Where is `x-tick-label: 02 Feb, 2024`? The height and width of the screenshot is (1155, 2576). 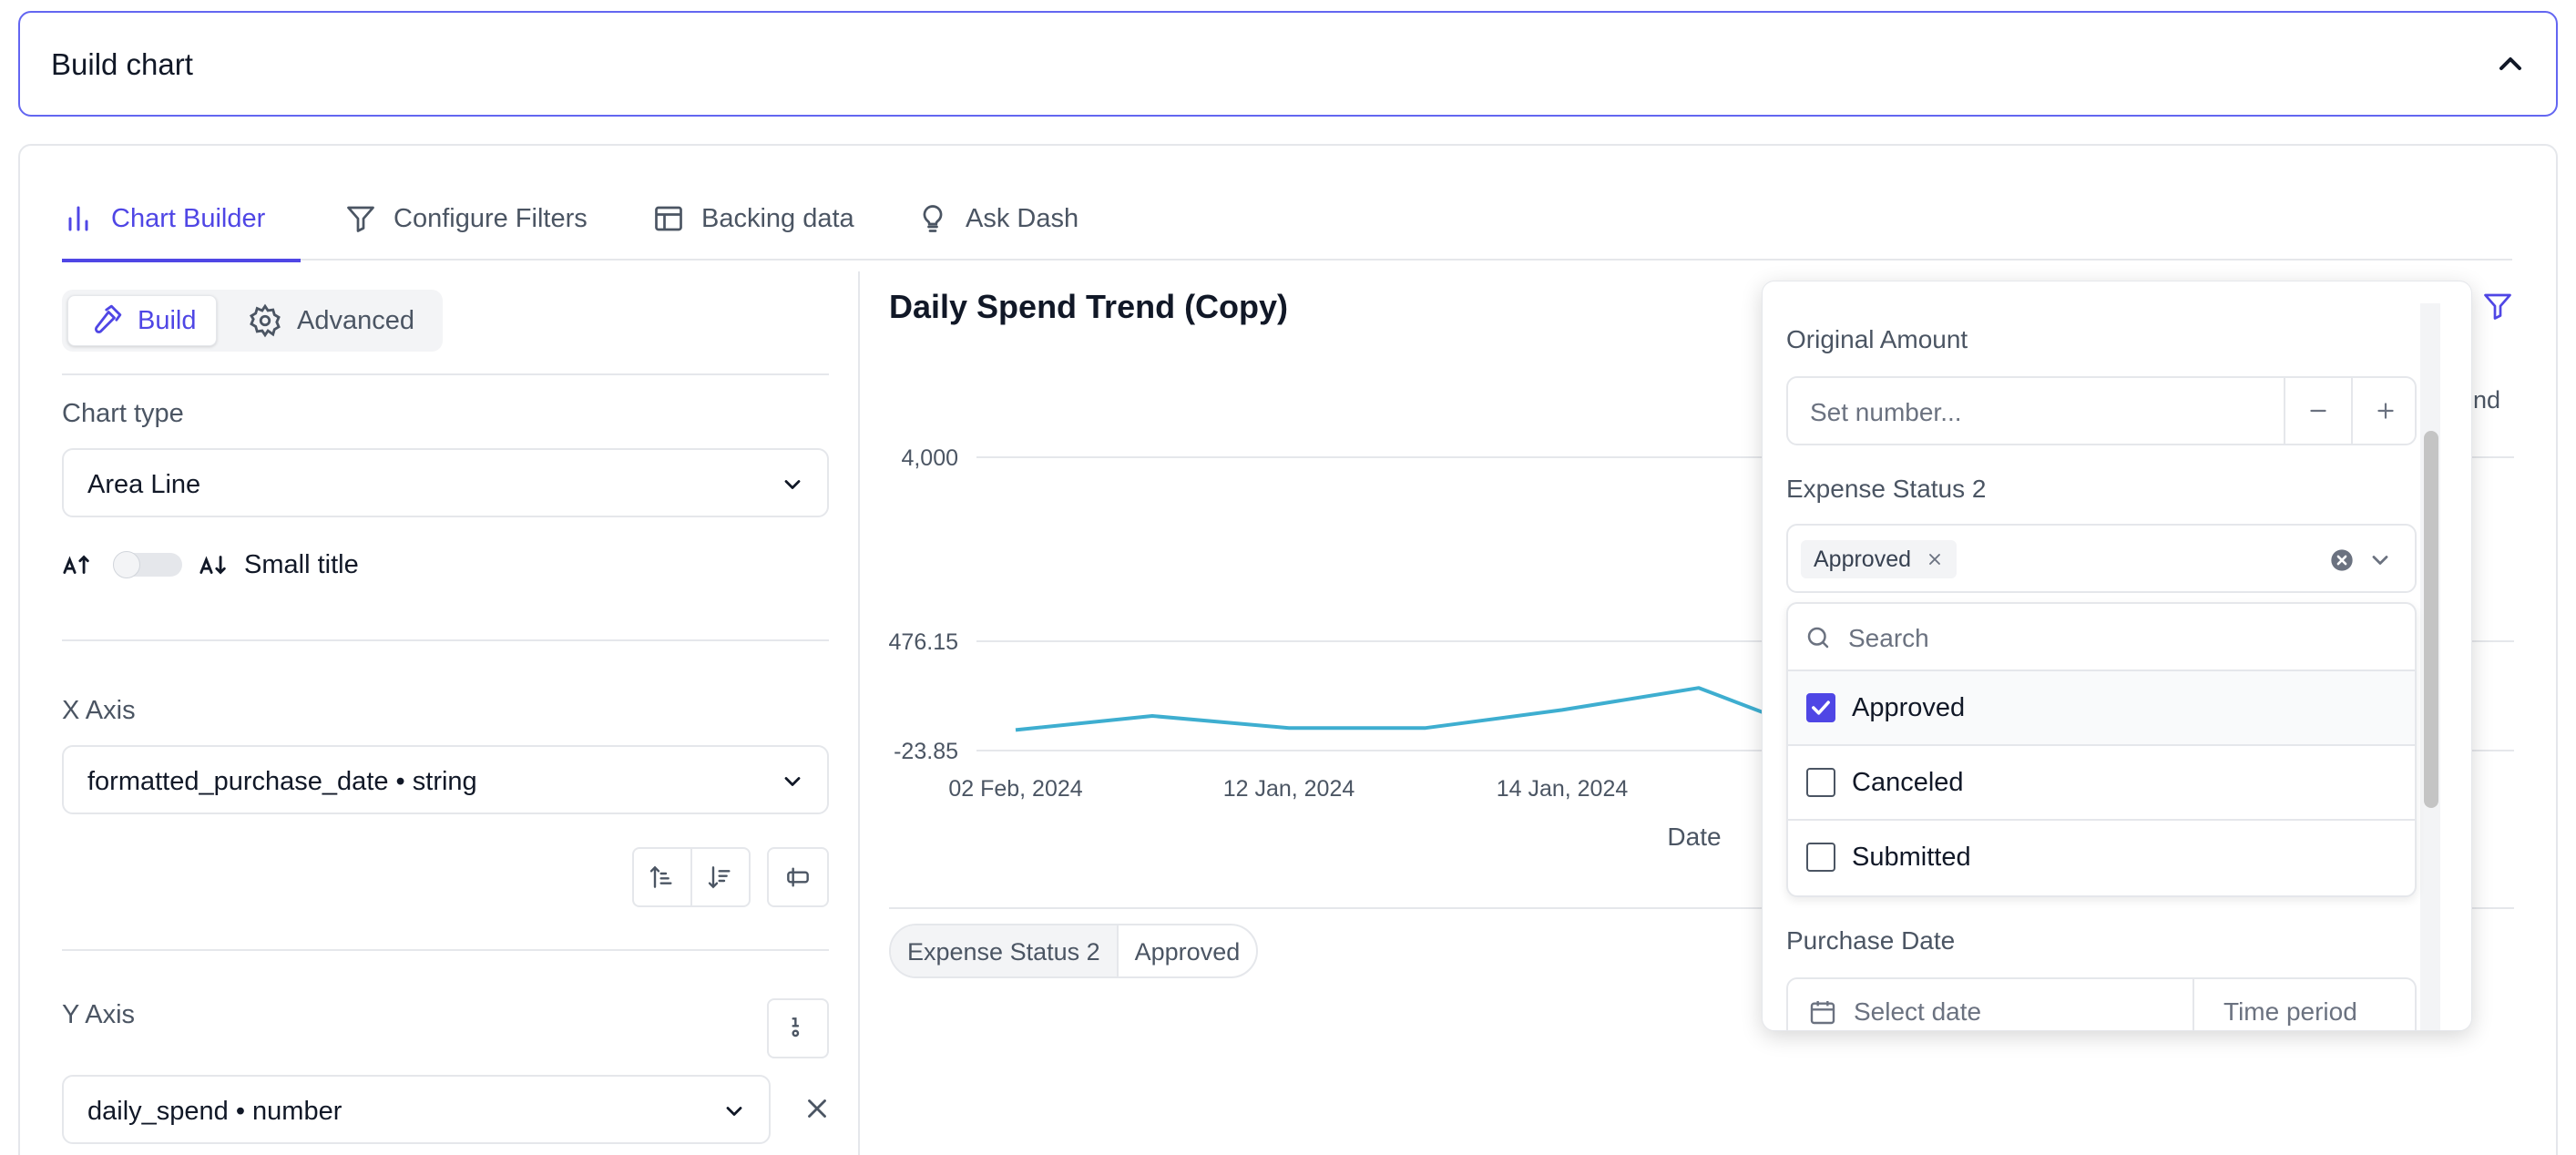
x-tick-label: 02 Feb, 2024 is located at coordinates (1015, 789).